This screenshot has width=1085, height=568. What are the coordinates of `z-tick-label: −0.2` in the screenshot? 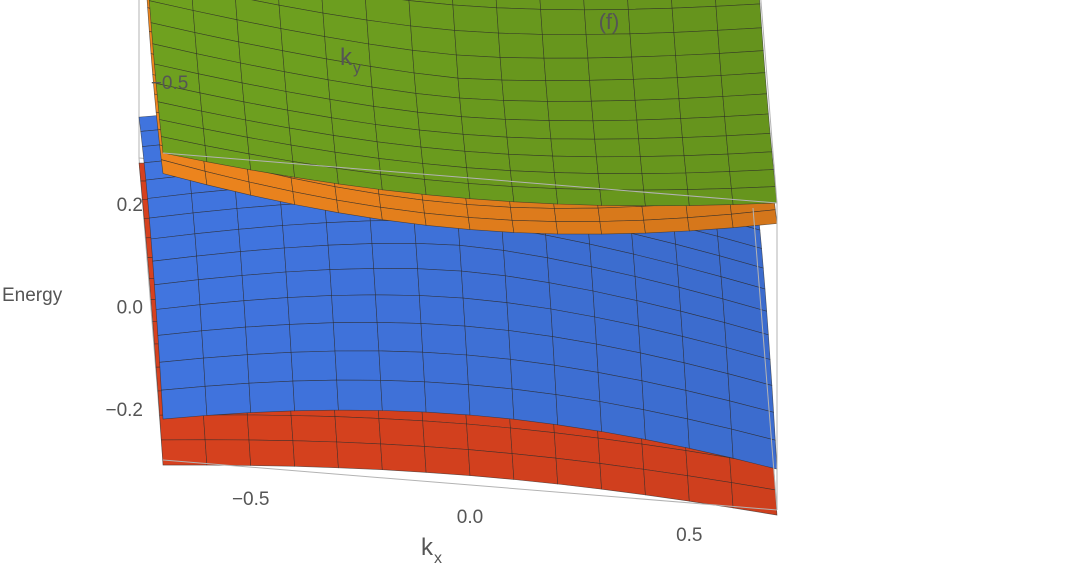 It's located at (124, 410).